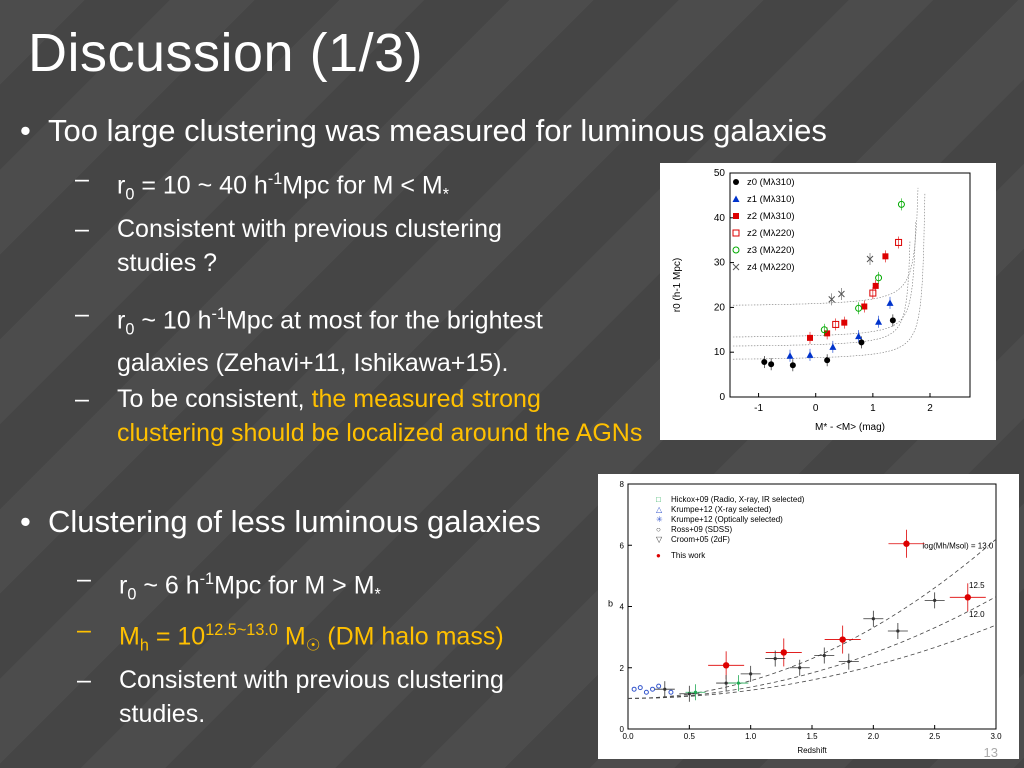 This screenshot has height=768, width=1024. Describe the element at coordinates (751, 736) in the screenshot. I see `x-tick-label: 1.0` at that location.